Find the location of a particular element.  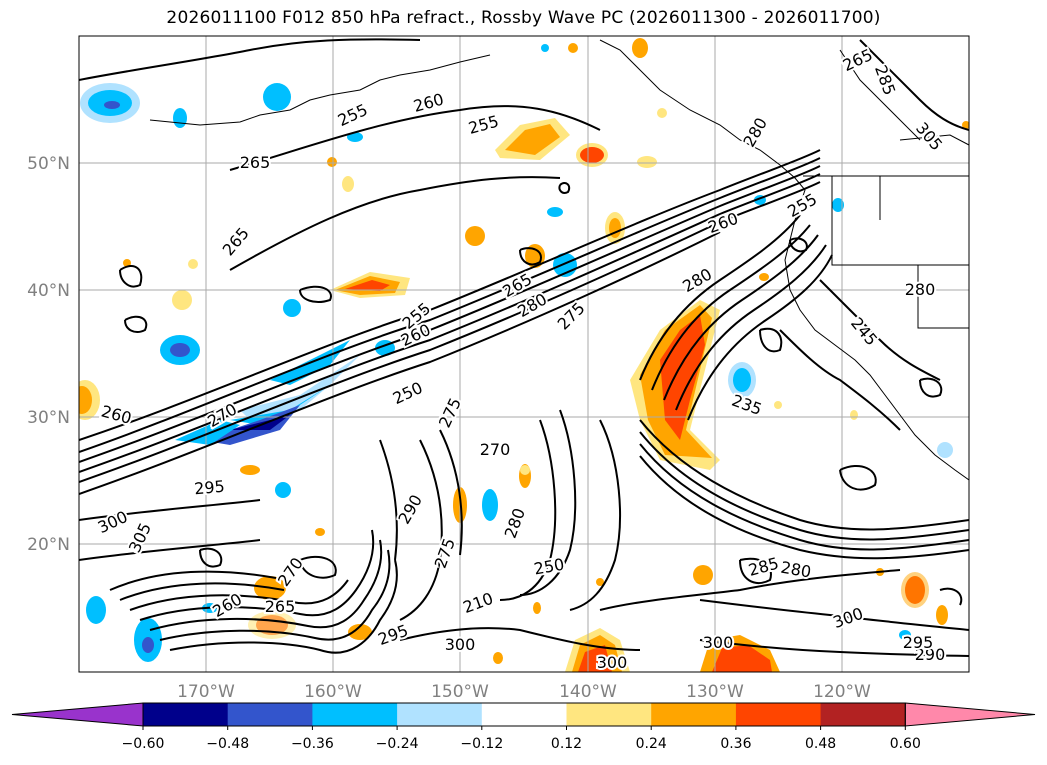

lat-label-40n: 40°N is located at coordinates (48, 291).